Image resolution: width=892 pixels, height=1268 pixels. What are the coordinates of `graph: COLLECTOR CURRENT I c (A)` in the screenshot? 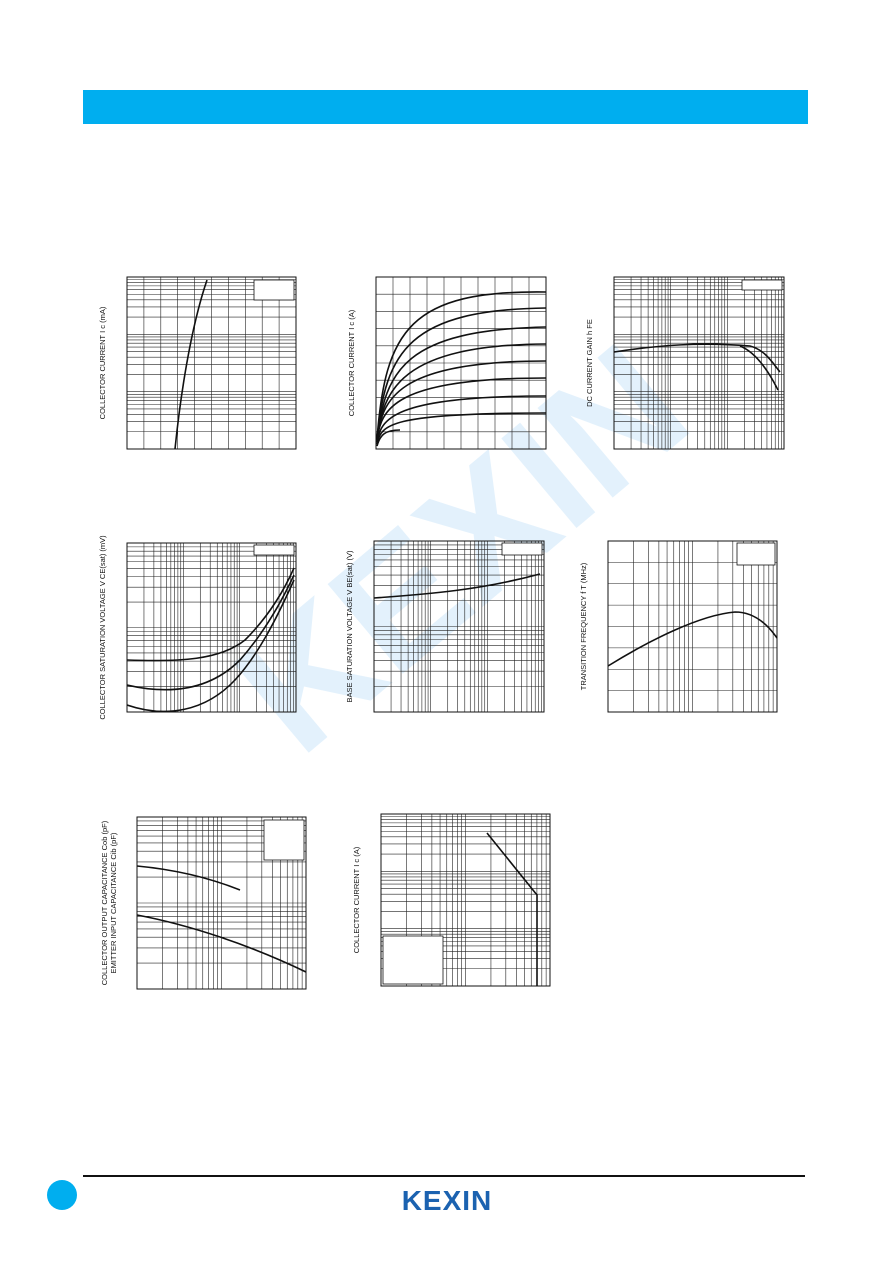 It's located at (451, 900).